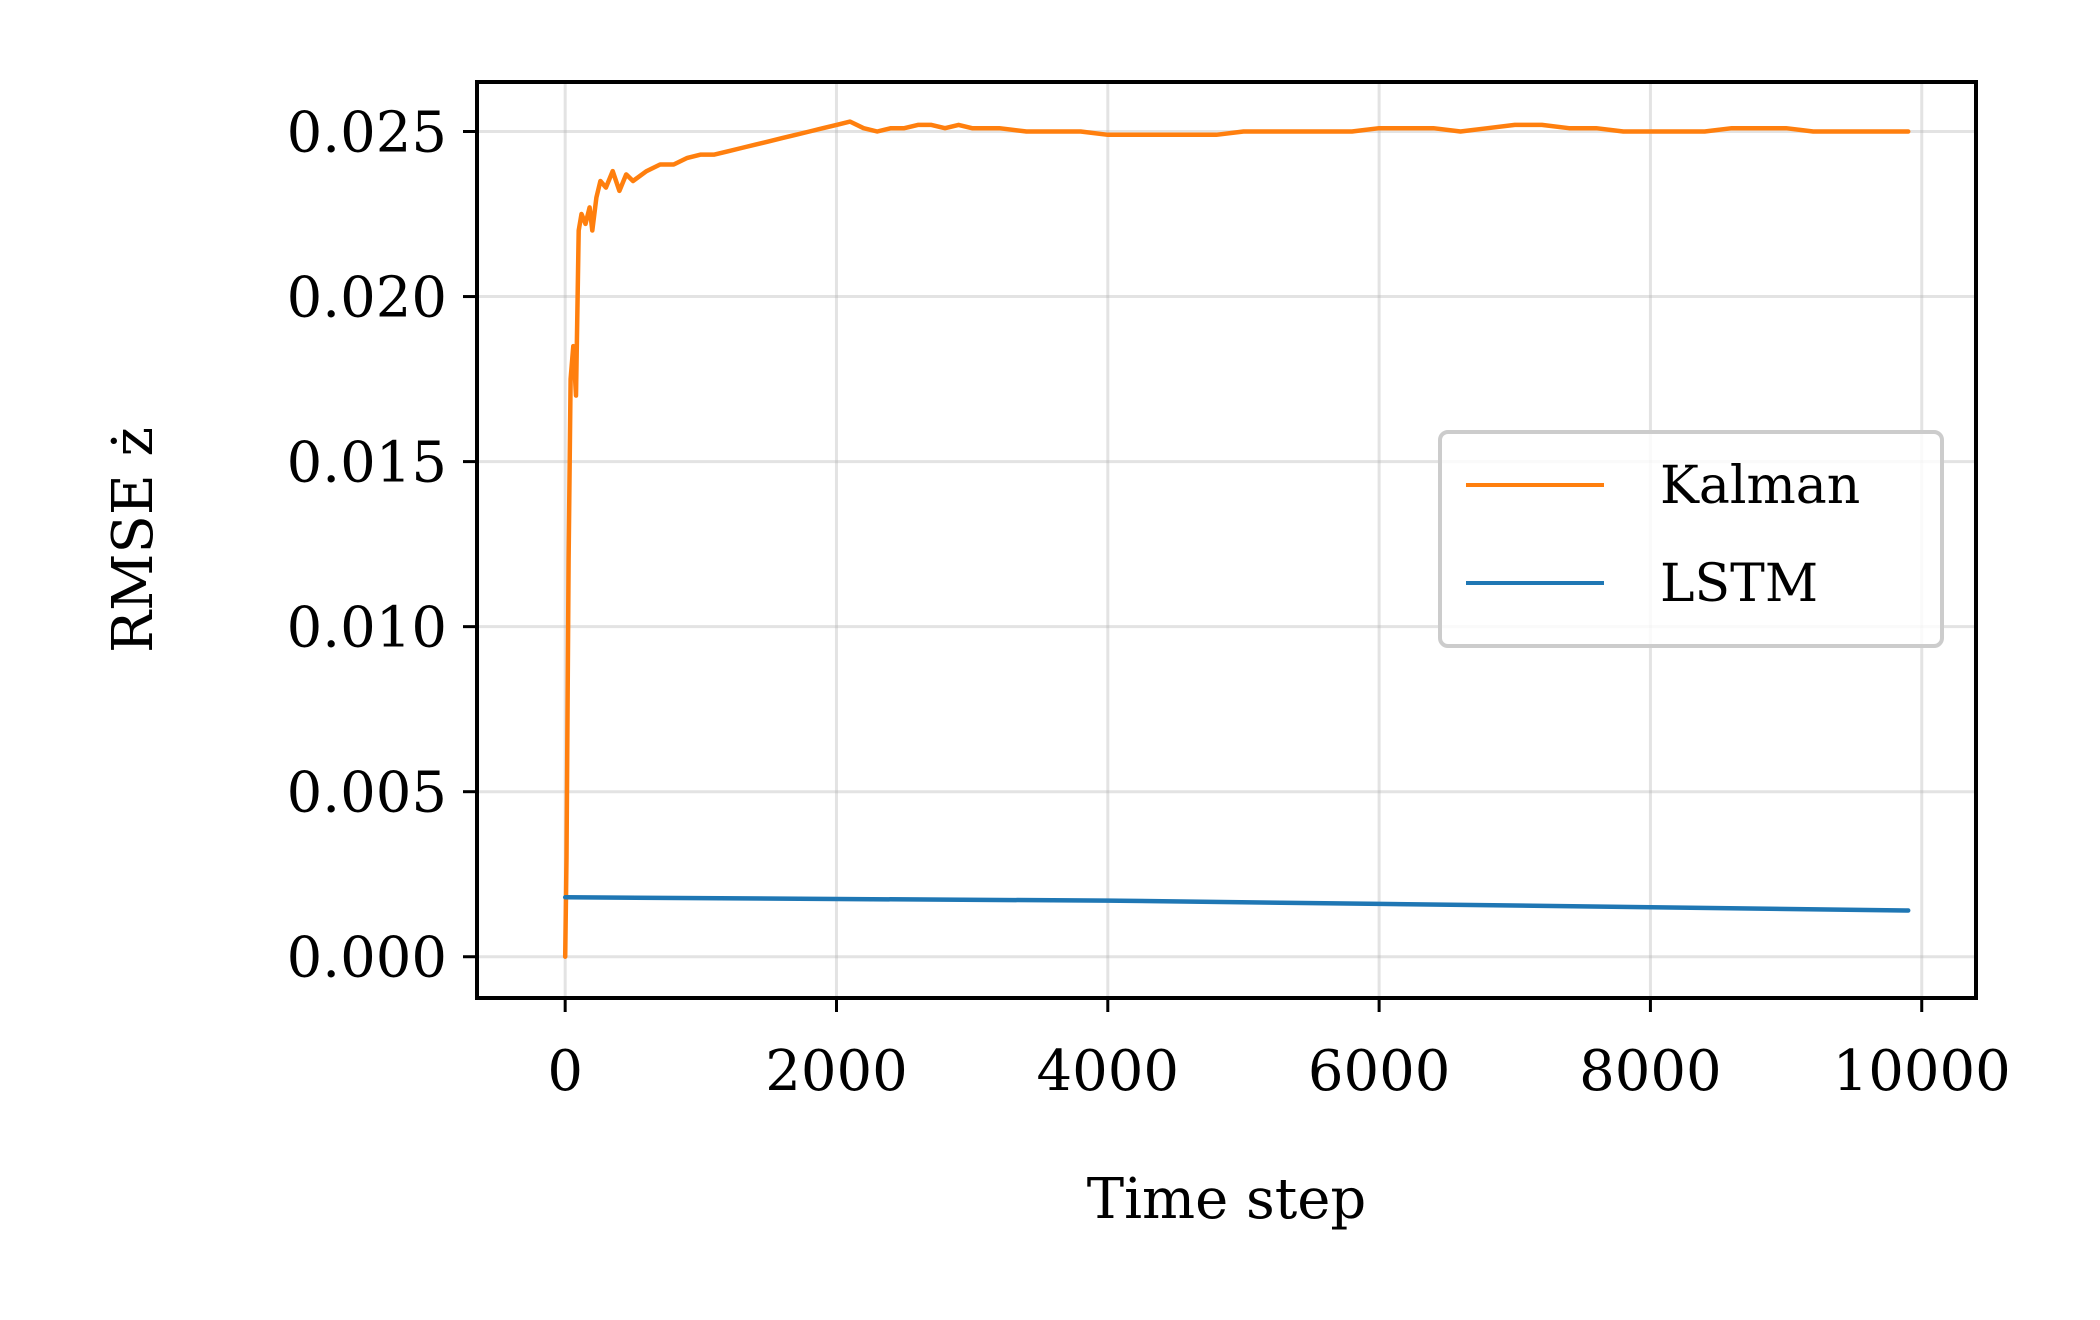 The height and width of the screenshot is (1320, 2100). Describe the element at coordinates (367, 133) in the screenshot. I see `y-tick-label: 0.025` at that location.